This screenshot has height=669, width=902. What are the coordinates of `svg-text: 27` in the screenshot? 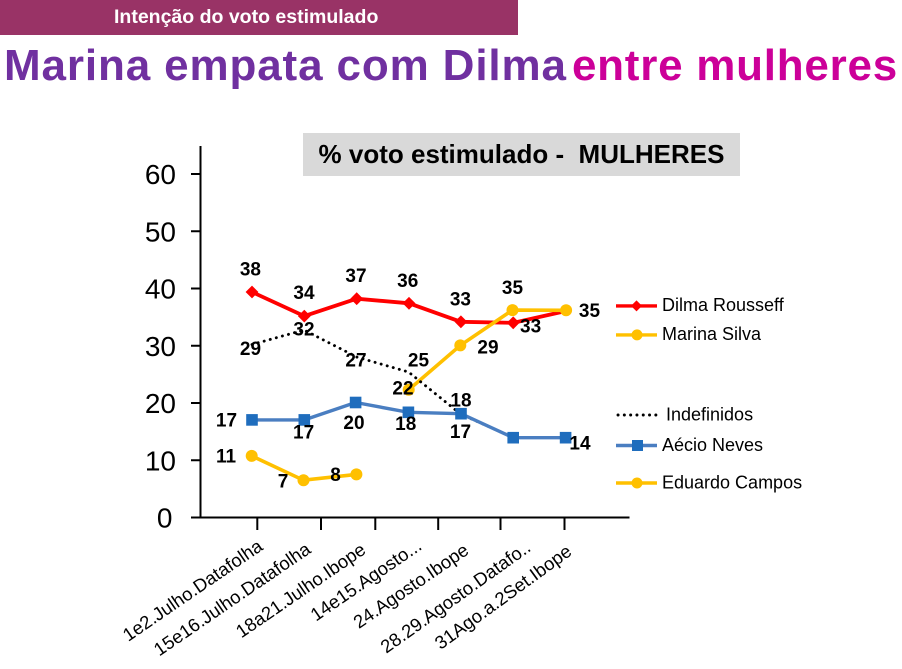 It's located at (355, 361).